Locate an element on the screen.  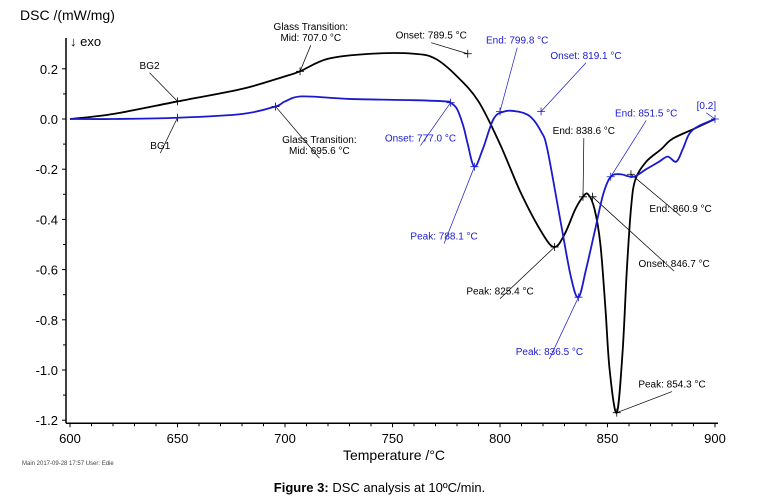
annotation-marker-02: [0.2] is located at coordinates (708, 112).